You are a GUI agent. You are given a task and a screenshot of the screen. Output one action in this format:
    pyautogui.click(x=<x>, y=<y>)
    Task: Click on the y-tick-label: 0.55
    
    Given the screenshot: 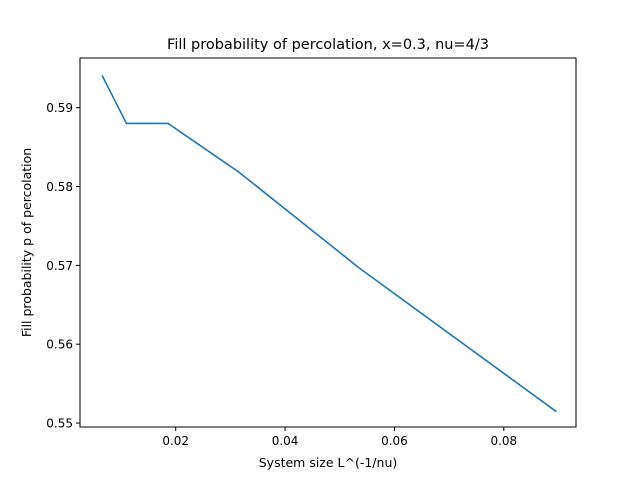 What is the action you would take?
    pyautogui.click(x=59, y=424)
    